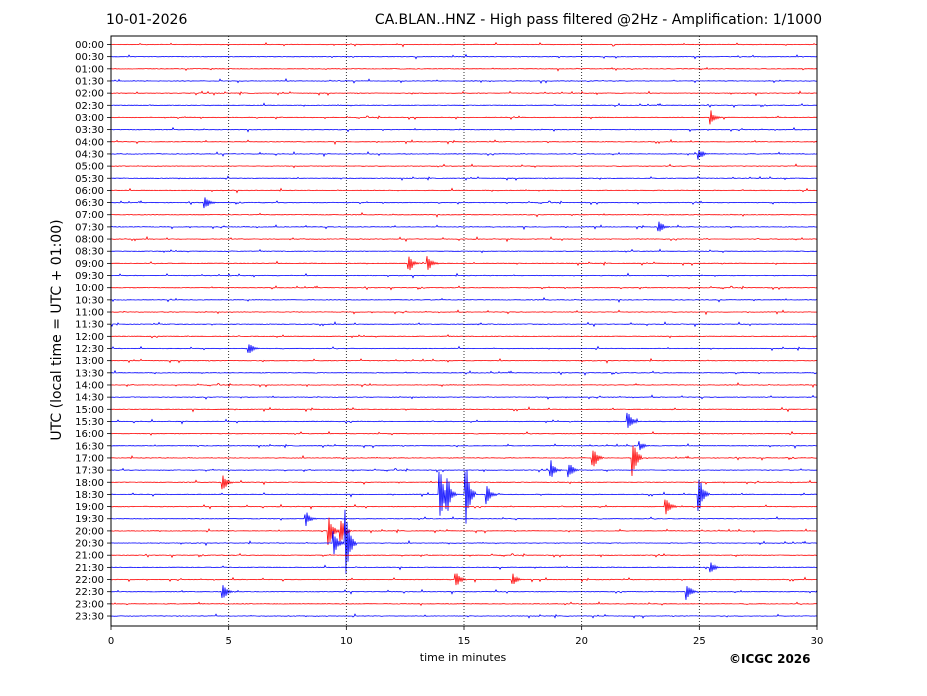 The image size is (927, 696). Describe the element at coordinates (89, 264) in the screenshot. I see `y-tick-label: 09:00` at that location.